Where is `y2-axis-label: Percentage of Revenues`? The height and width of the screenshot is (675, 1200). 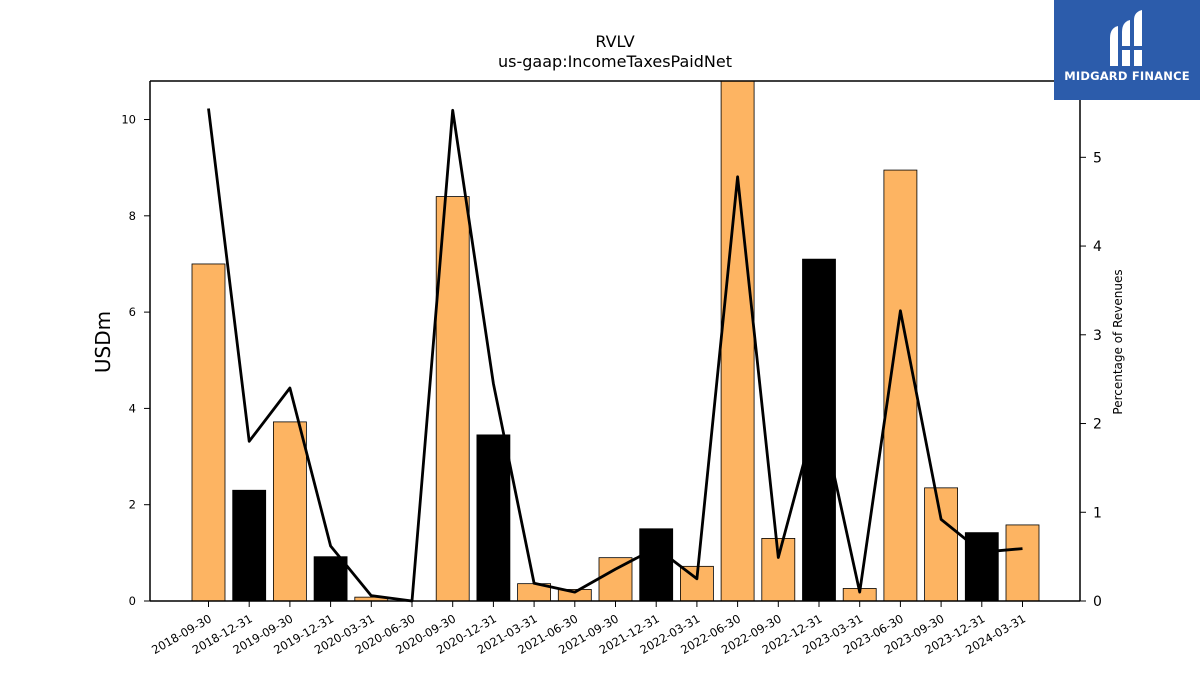 y2-axis-label: Percentage of Revenues is located at coordinates (1118, 341).